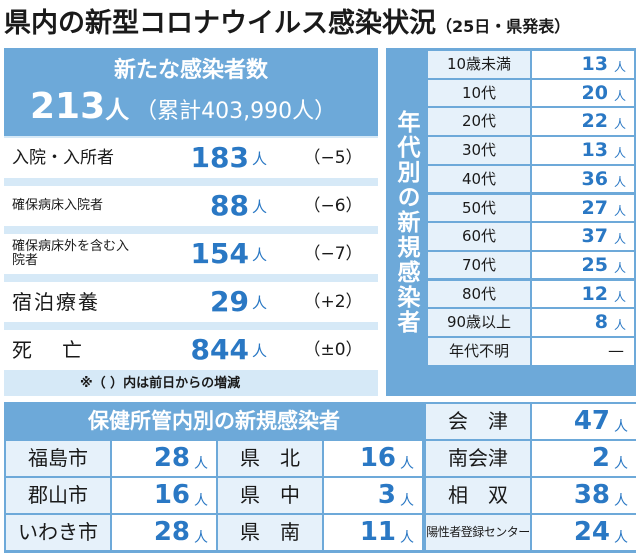 The height and width of the screenshot is (553, 640). Describe the element at coordinates (616, 350) in the screenshot. I see `age-value: —` at that location.